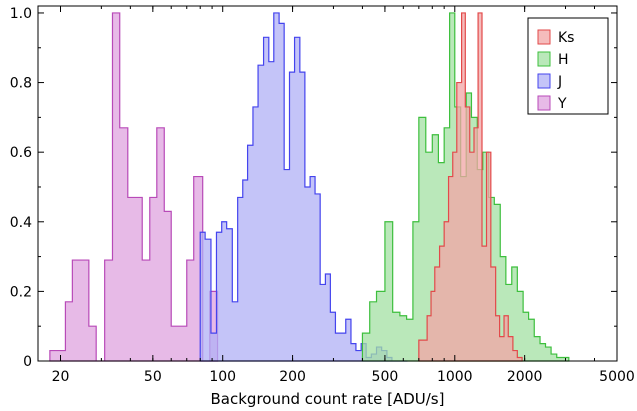 The height and width of the screenshot is (411, 637). Describe the element at coordinates (566, 38) in the screenshot. I see `legend-label-ks: Ks` at that location.